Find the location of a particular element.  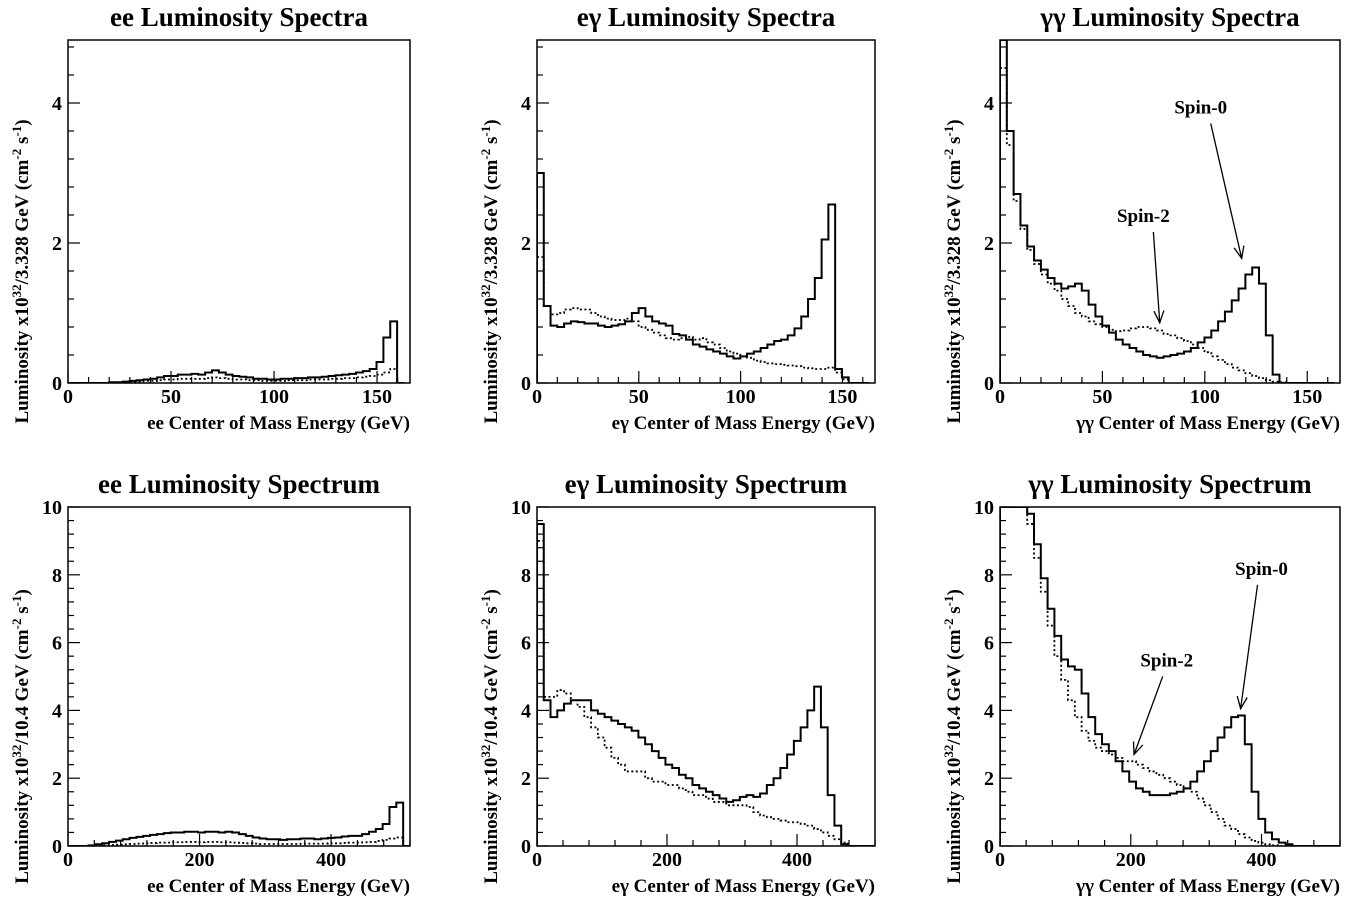

chart-title: γγ Luminosity Spectra is located at coordinates (1169, 17).